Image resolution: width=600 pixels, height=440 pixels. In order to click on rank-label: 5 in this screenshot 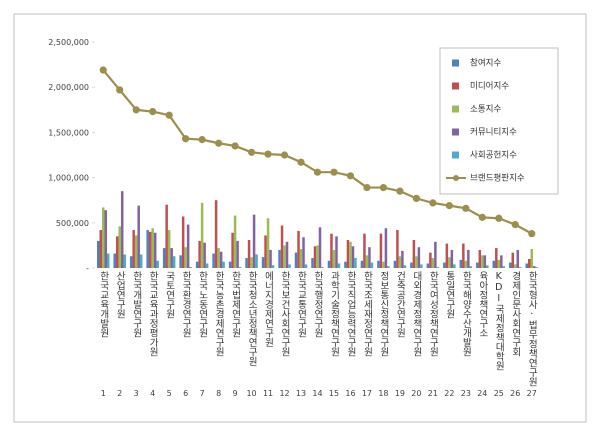, I will do `click(169, 393)`.